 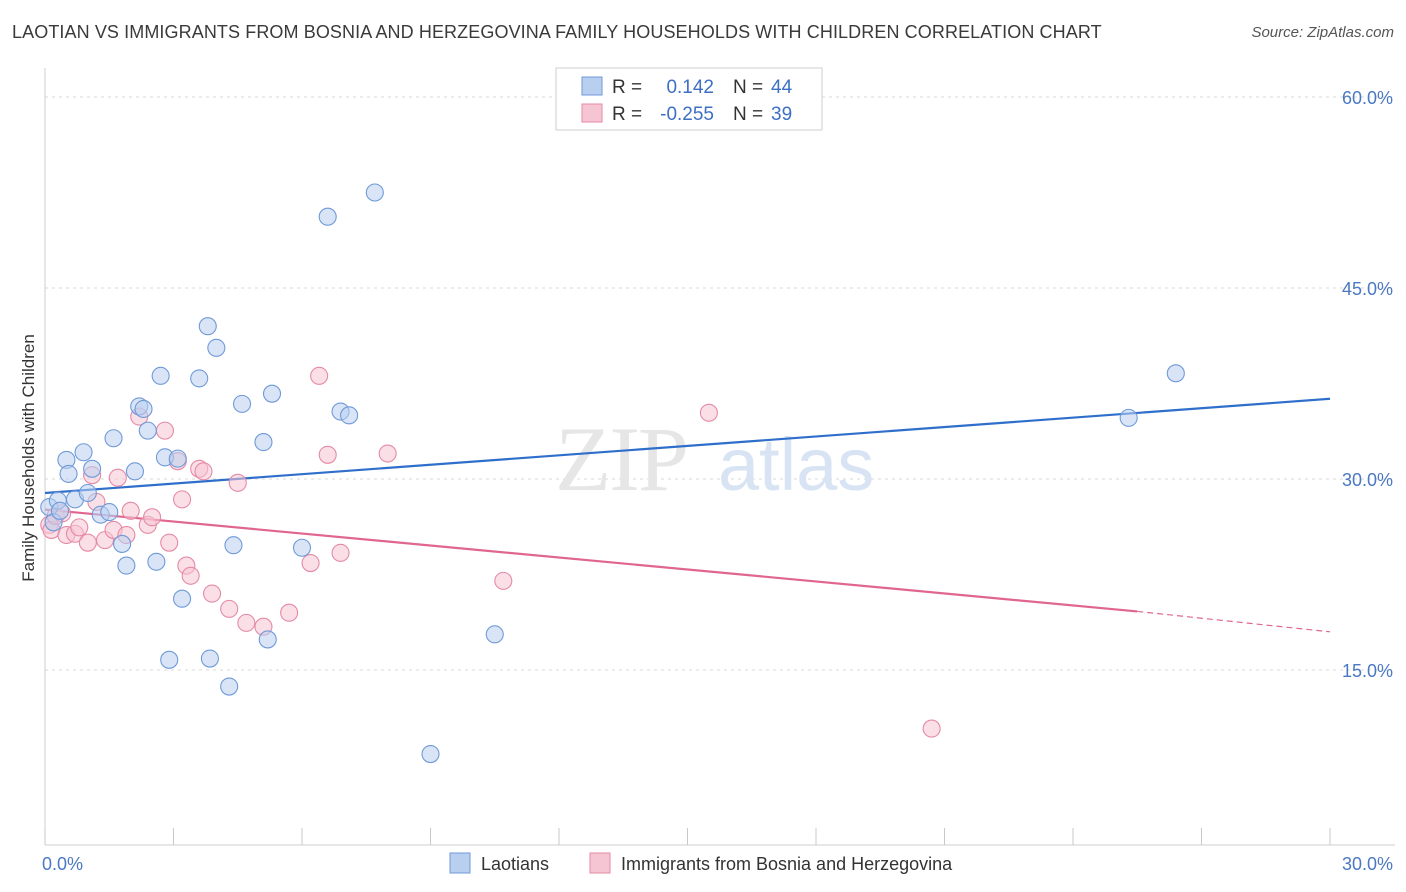 I want to click on legend-n-label-2: N =, so click(x=748, y=114).